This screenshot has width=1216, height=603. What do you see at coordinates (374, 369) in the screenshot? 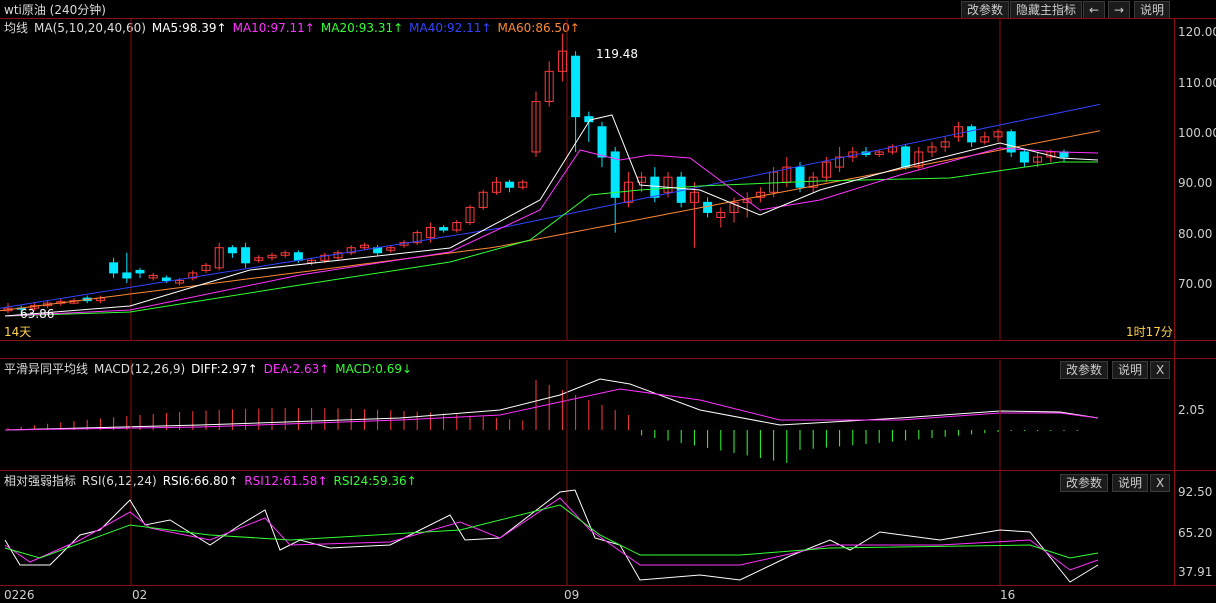
I see `macd-label: MACD:0.69↓` at bounding box center [374, 369].